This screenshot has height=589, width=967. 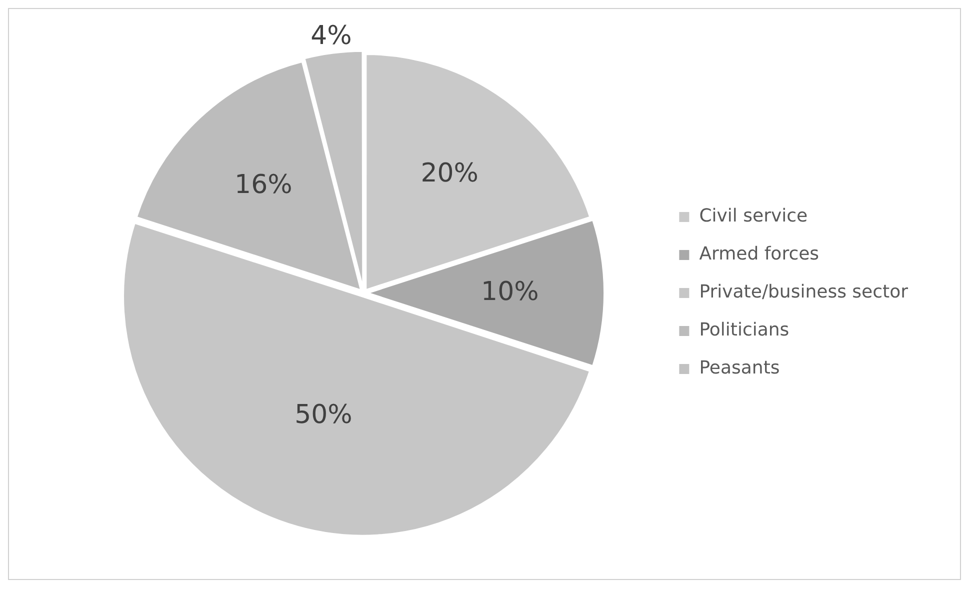 I want to click on legend-label: Armed forces, so click(x=759, y=254).